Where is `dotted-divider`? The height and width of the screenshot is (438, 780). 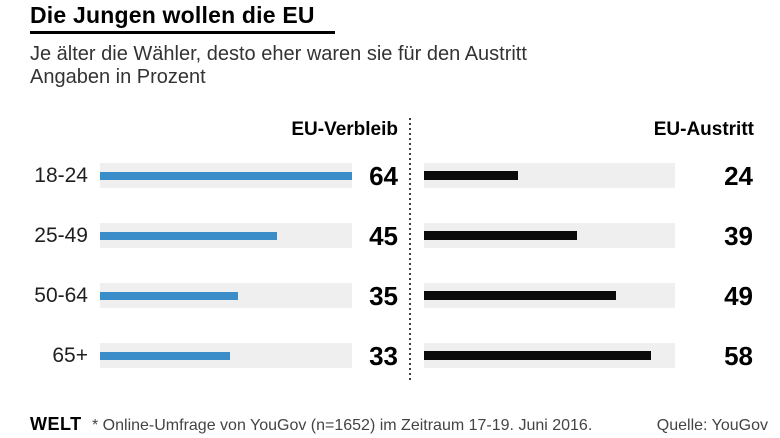 dotted-divider is located at coordinates (410, 249).